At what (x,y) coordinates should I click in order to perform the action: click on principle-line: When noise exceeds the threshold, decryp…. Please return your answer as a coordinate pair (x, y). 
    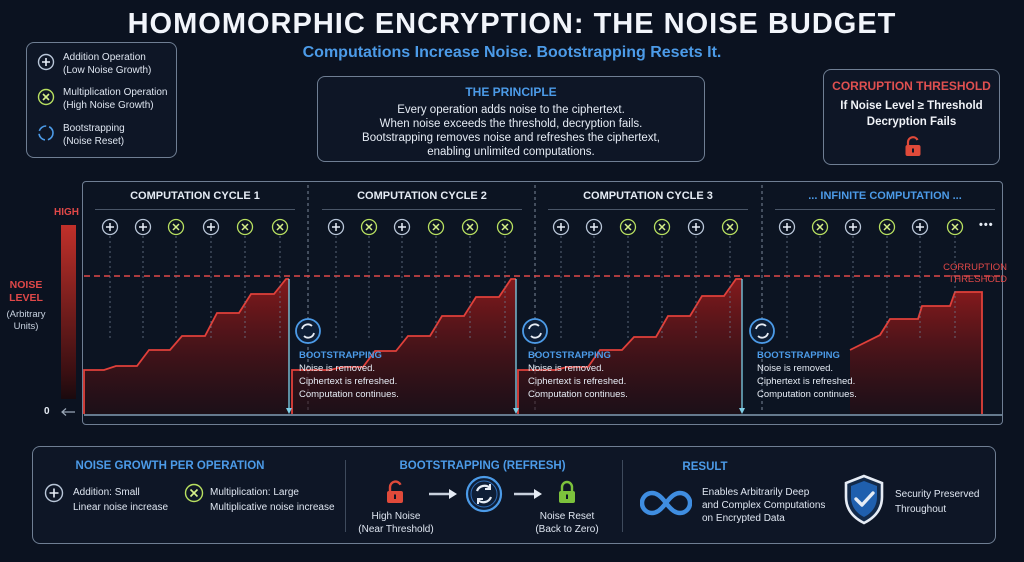
    Looking at the image, I should click on (511, 124).